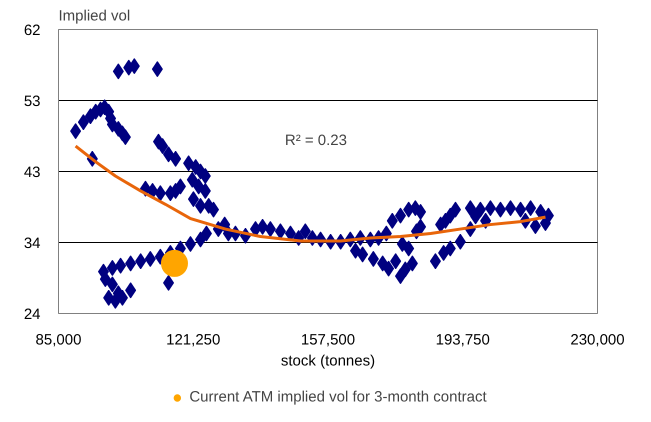 The image size is (651, 422). Describe the element at coordinates (597, 340) in the screenshot. I see `x-tick-label: 230,000` at that location.